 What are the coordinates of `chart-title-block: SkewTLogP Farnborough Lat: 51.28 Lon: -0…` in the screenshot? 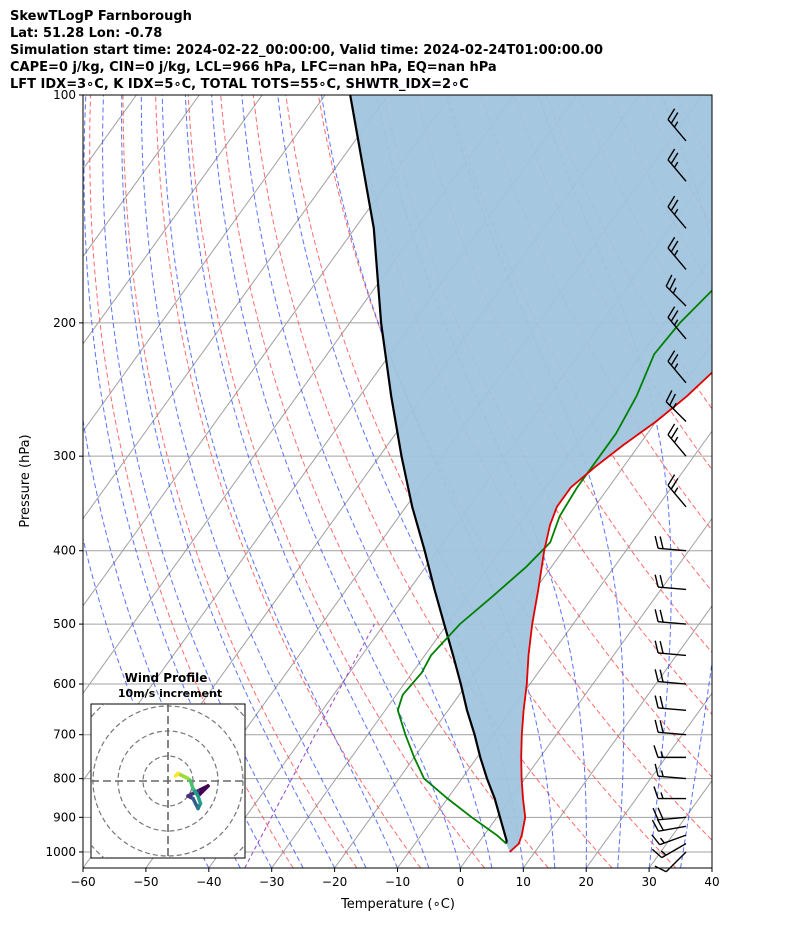 It's located at (306, 50).